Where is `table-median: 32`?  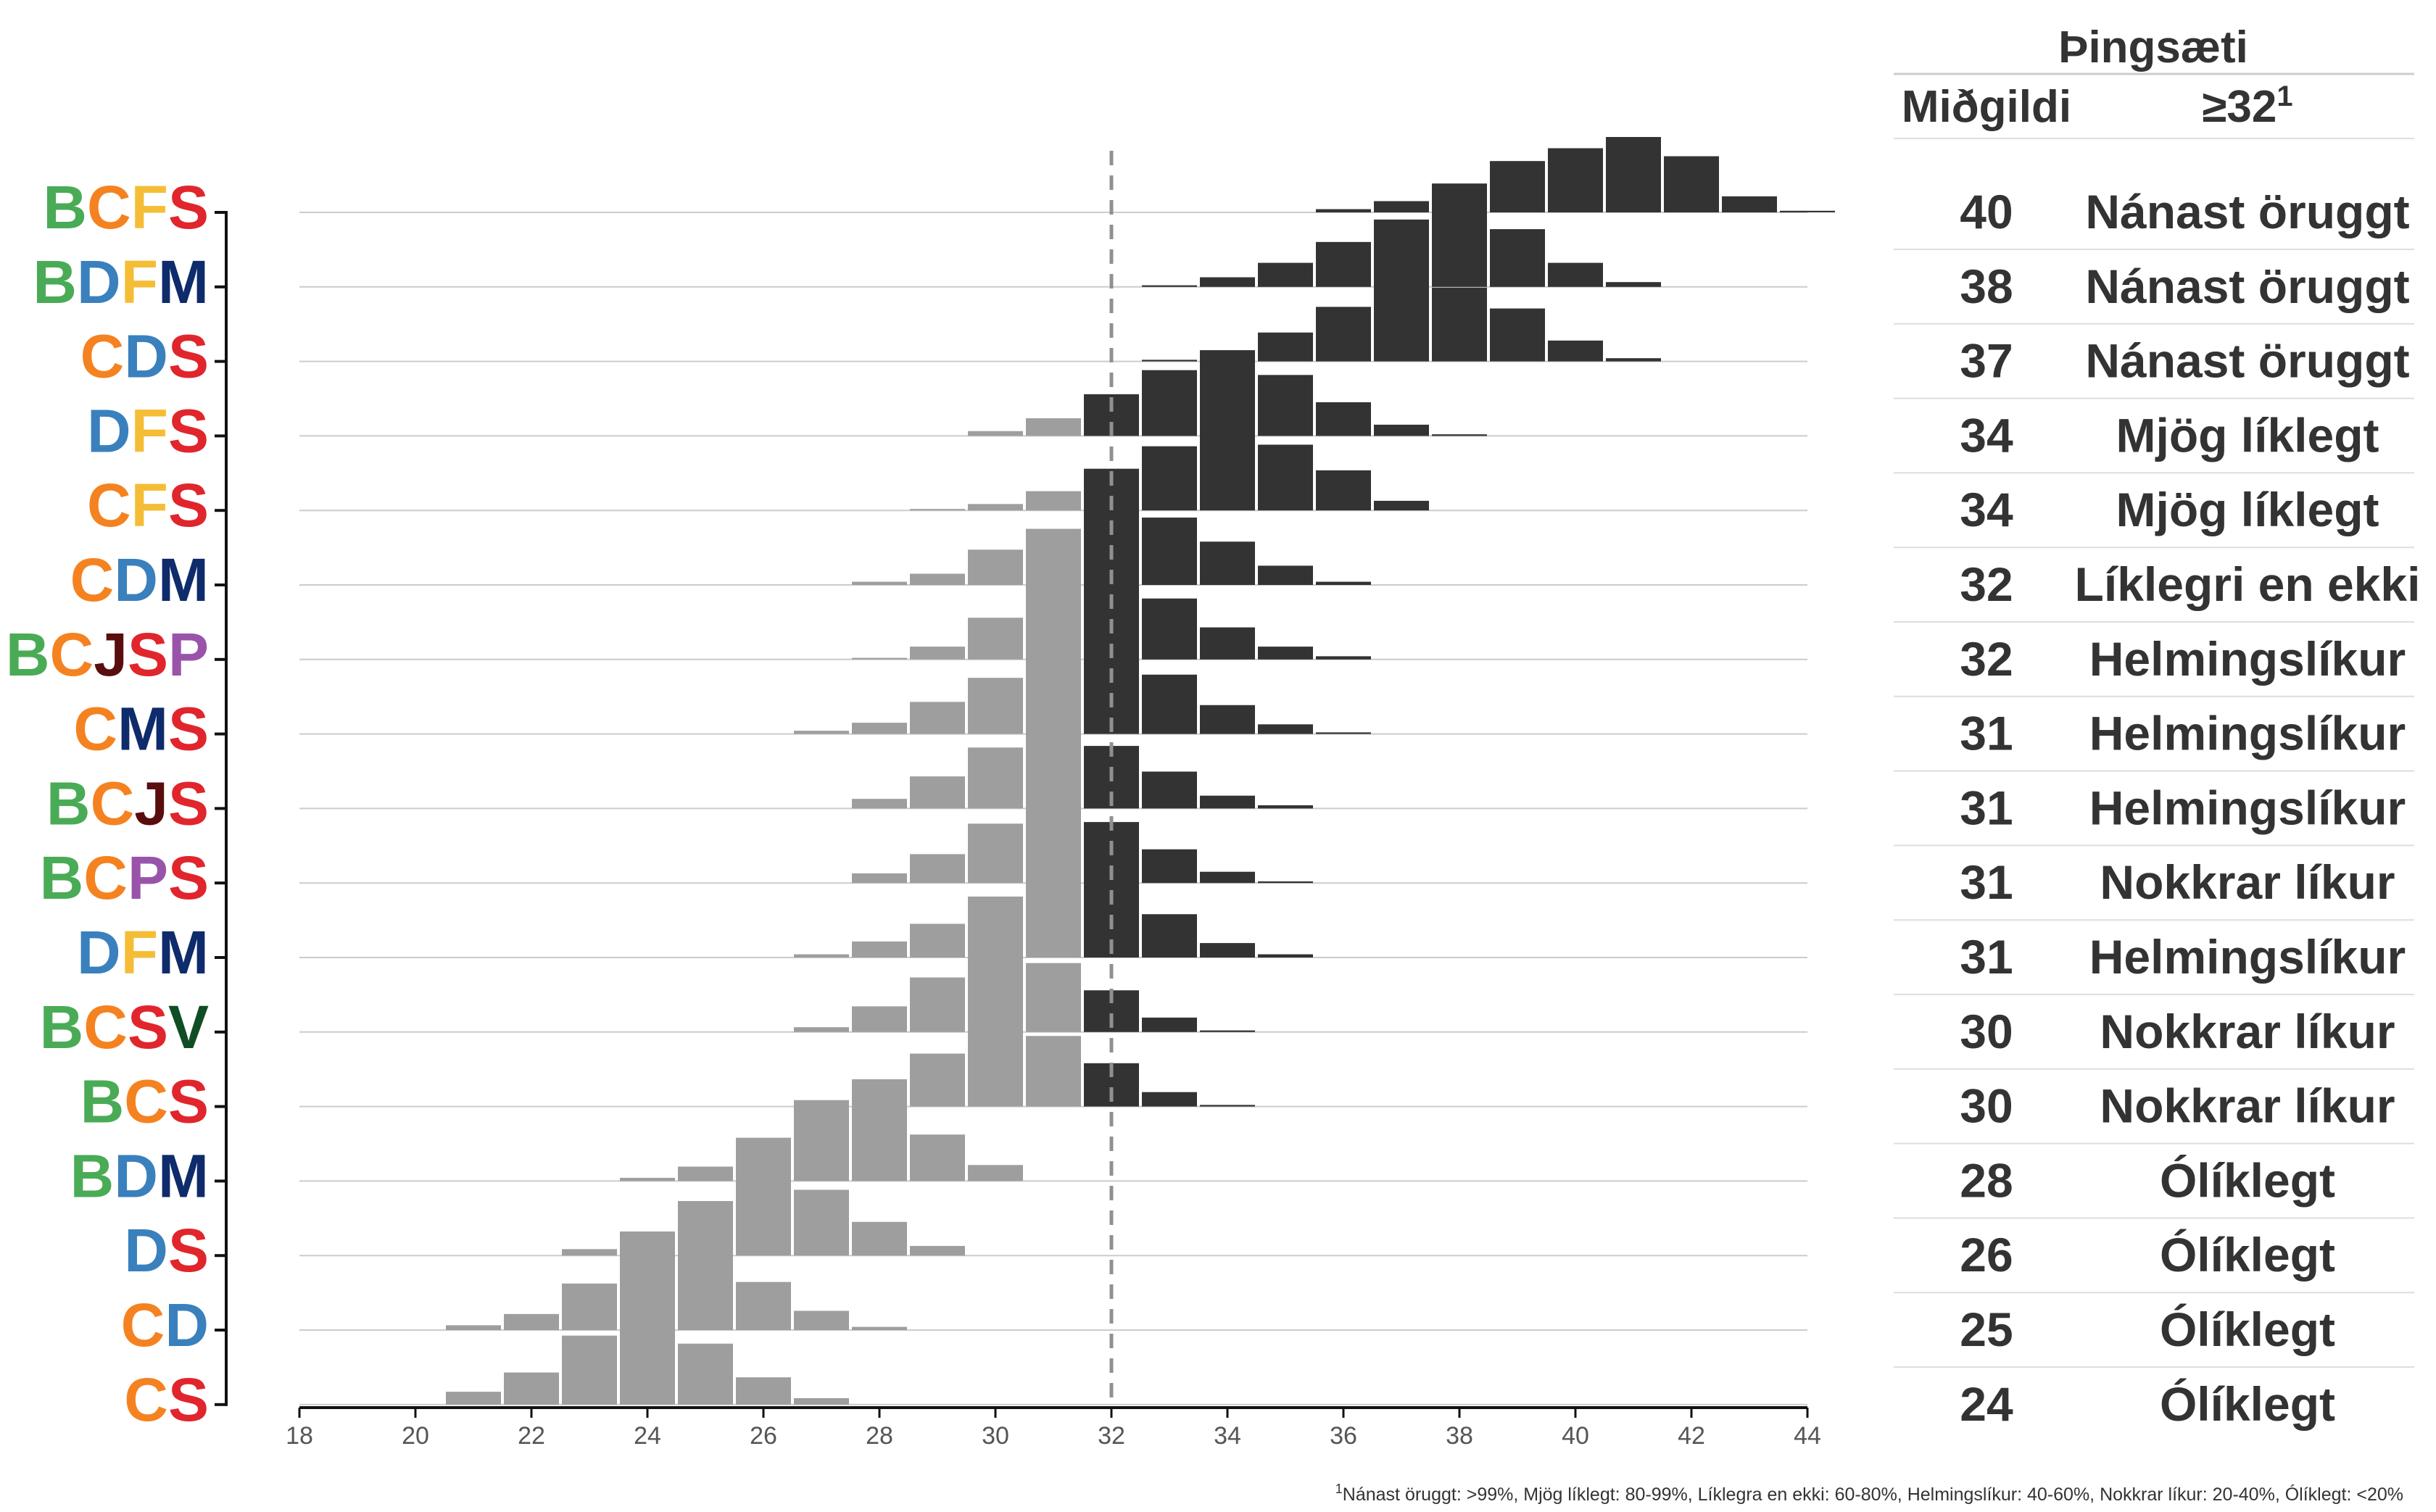
table-median: 32 is located at coordinates (1986, 584).